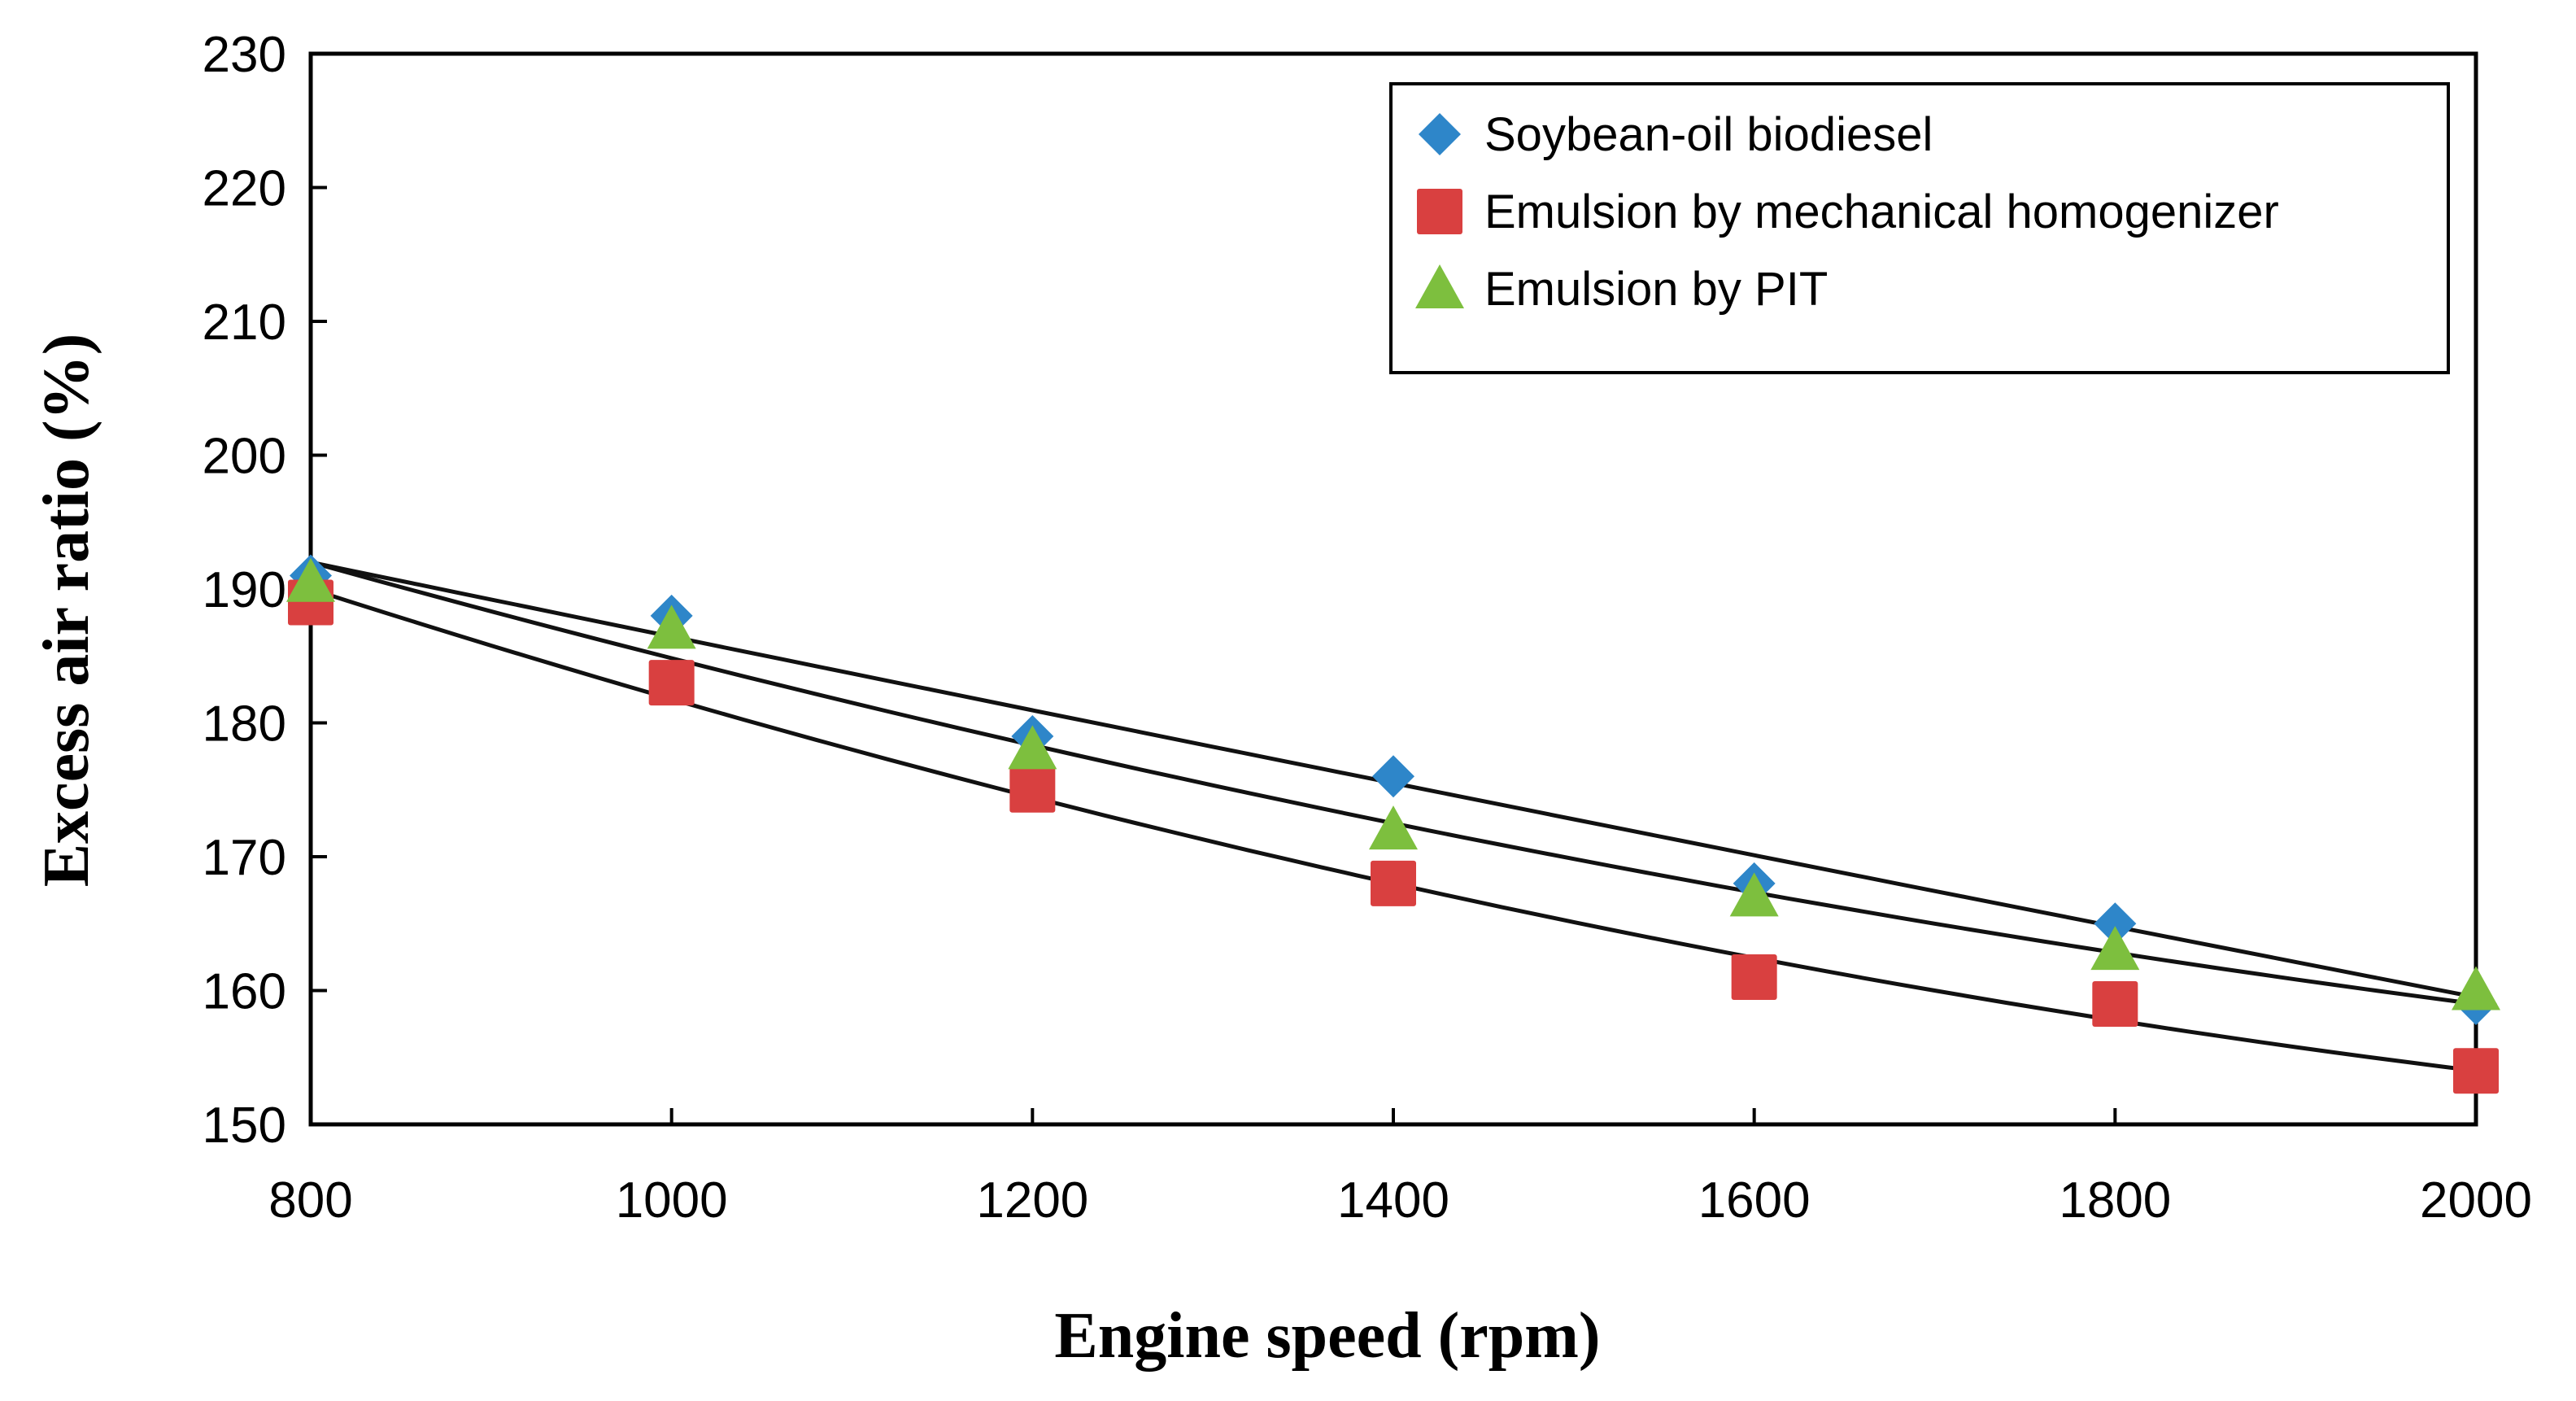 This screenshot has height=1401, width=2576. What do you see at coordinates (1327, 1336) in the screenshot?
I see `x-axis-title: Engine speed (rpm)` at bounding box center [1327, 1336].